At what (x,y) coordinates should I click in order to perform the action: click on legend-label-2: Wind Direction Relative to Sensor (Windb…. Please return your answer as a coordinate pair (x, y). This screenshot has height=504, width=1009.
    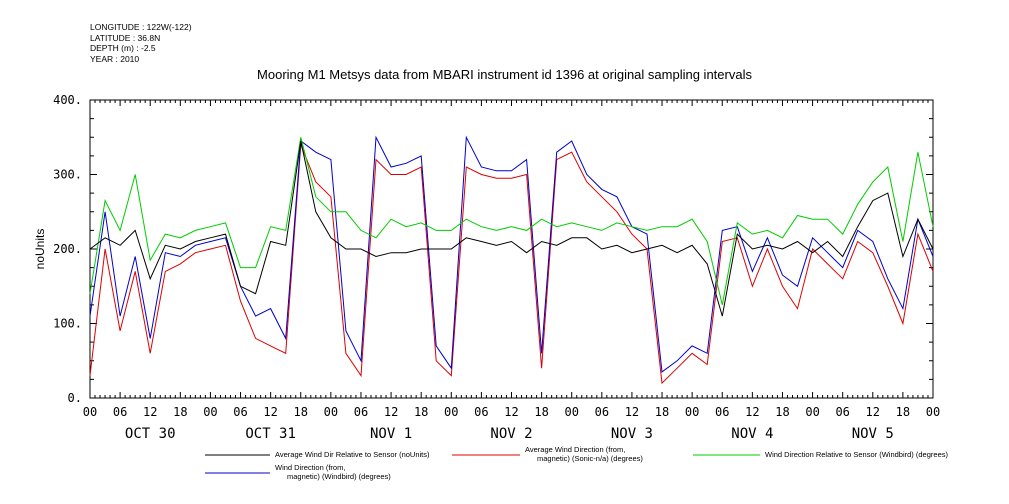
    Looking at the image, I should click on (856, 454).